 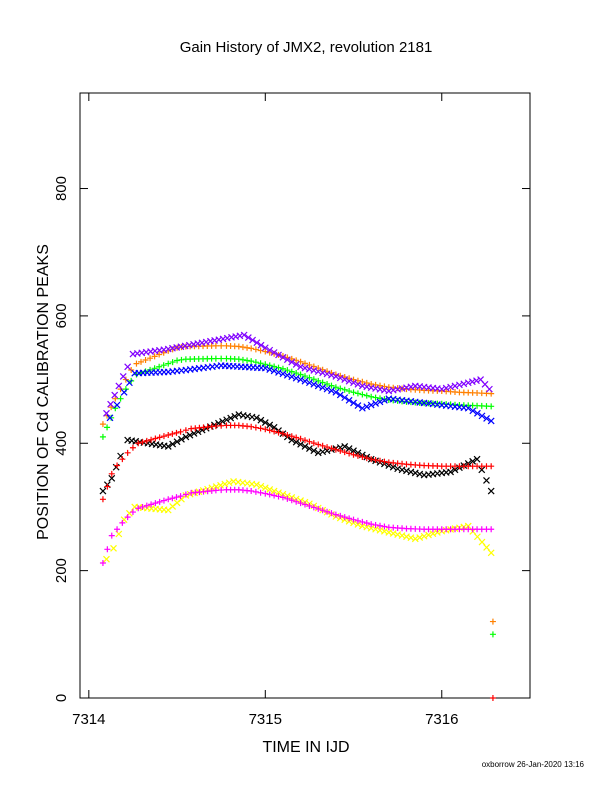 What do you see at coordinates (61, 698) in the screenshot?
I see `y-tick-label: 0` at bounding box center [61, 698].